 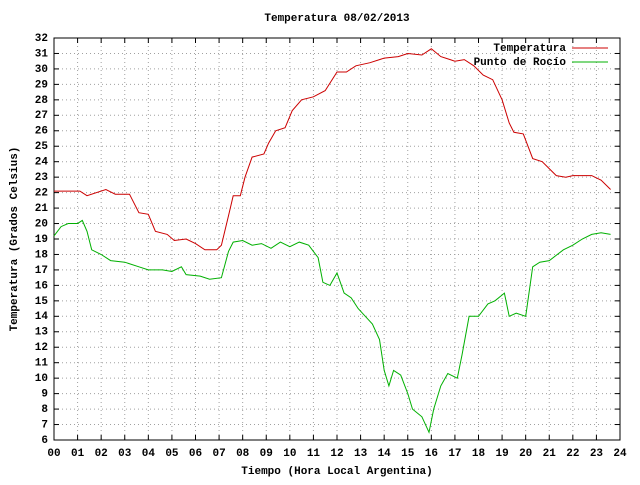 I want to click on y-tick-label: 19, so click(x=41, y=240).